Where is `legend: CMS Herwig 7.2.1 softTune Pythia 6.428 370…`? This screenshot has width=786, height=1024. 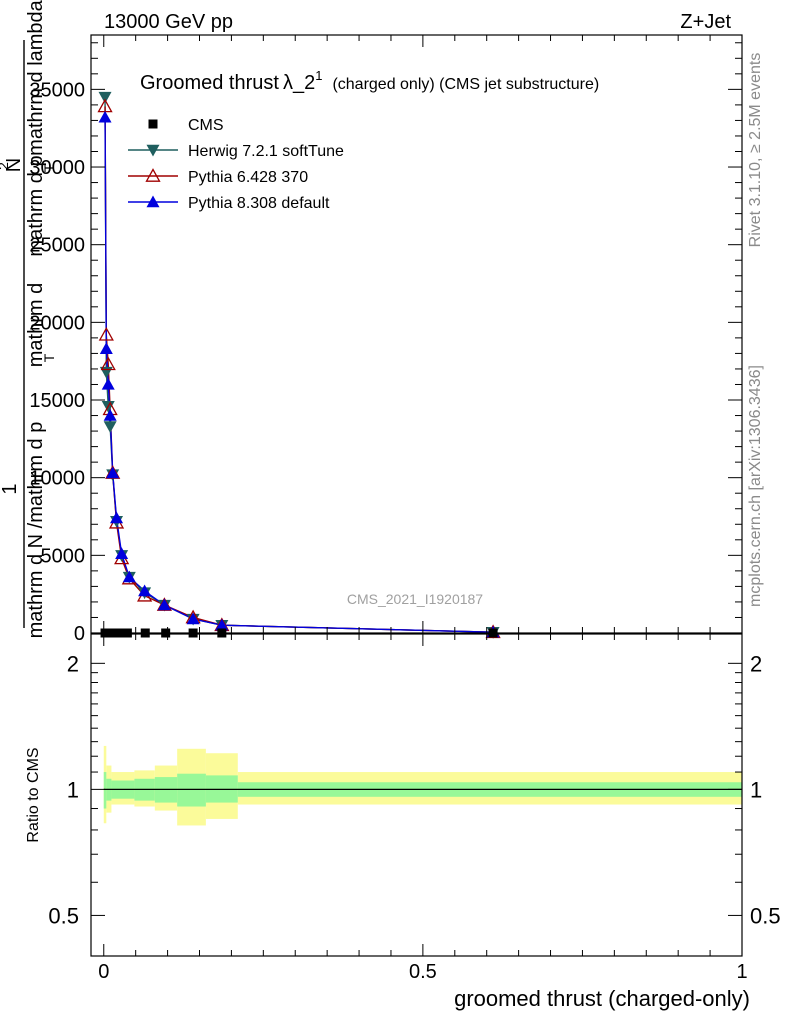 legend: CMS Herwig 7.2.1 softTune Pythia 6.428 370… is located at coordinates (236, 164).